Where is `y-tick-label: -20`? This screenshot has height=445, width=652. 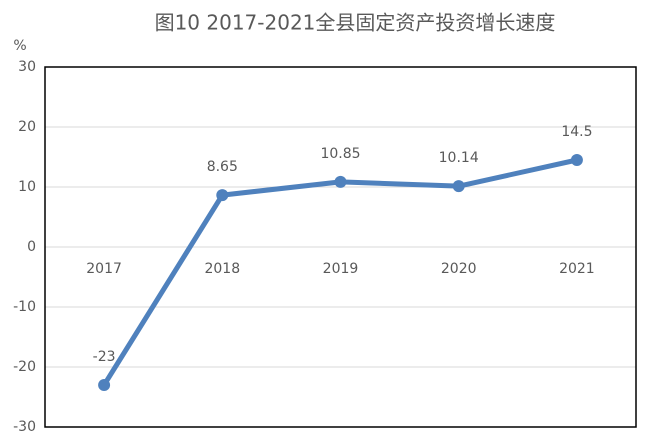
y-tick-label: -20 is located at coordinates (24, 367).